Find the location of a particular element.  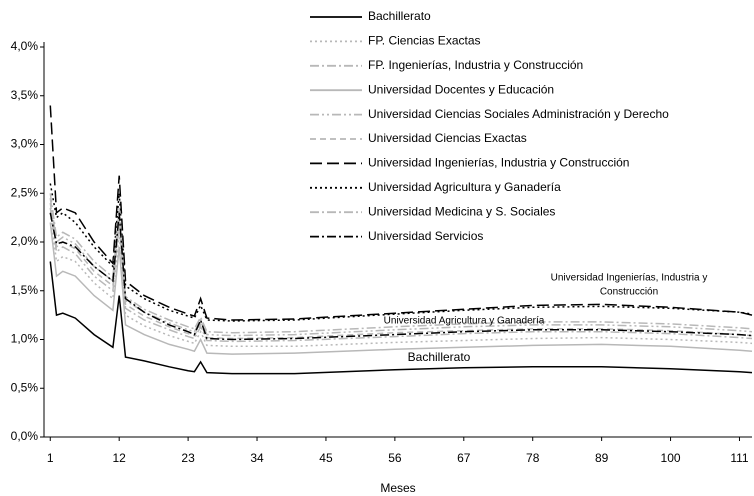

x-tick-label: 89 is located at coordinates (602, 458).